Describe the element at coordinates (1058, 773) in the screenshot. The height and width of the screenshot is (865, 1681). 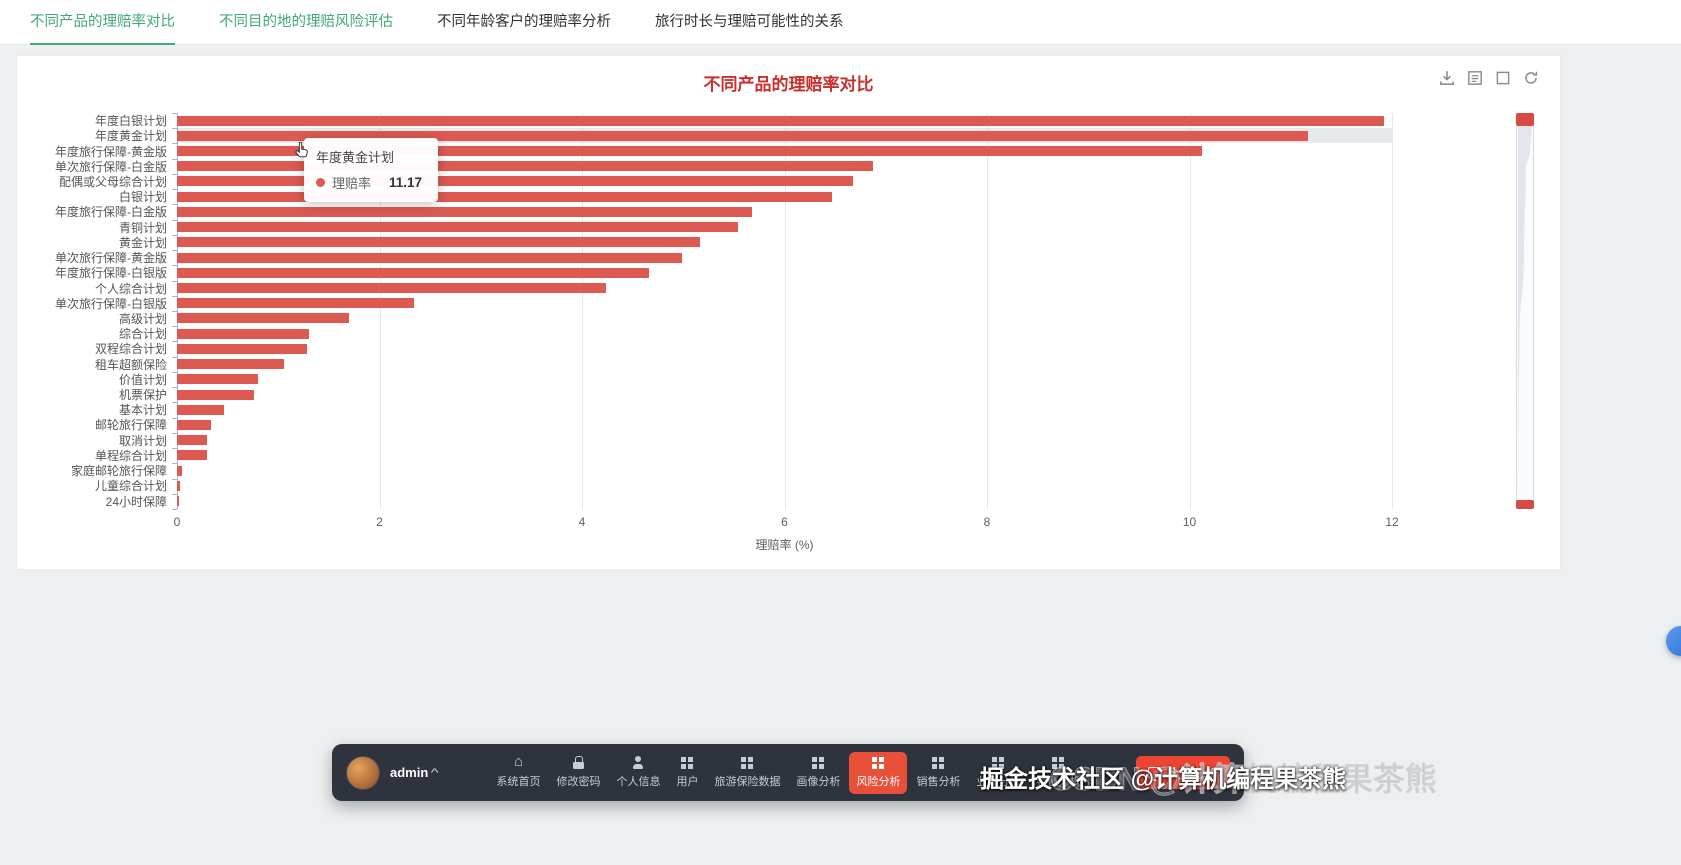
I see `nav-item-feature-analysis: 特征分析` at that location.